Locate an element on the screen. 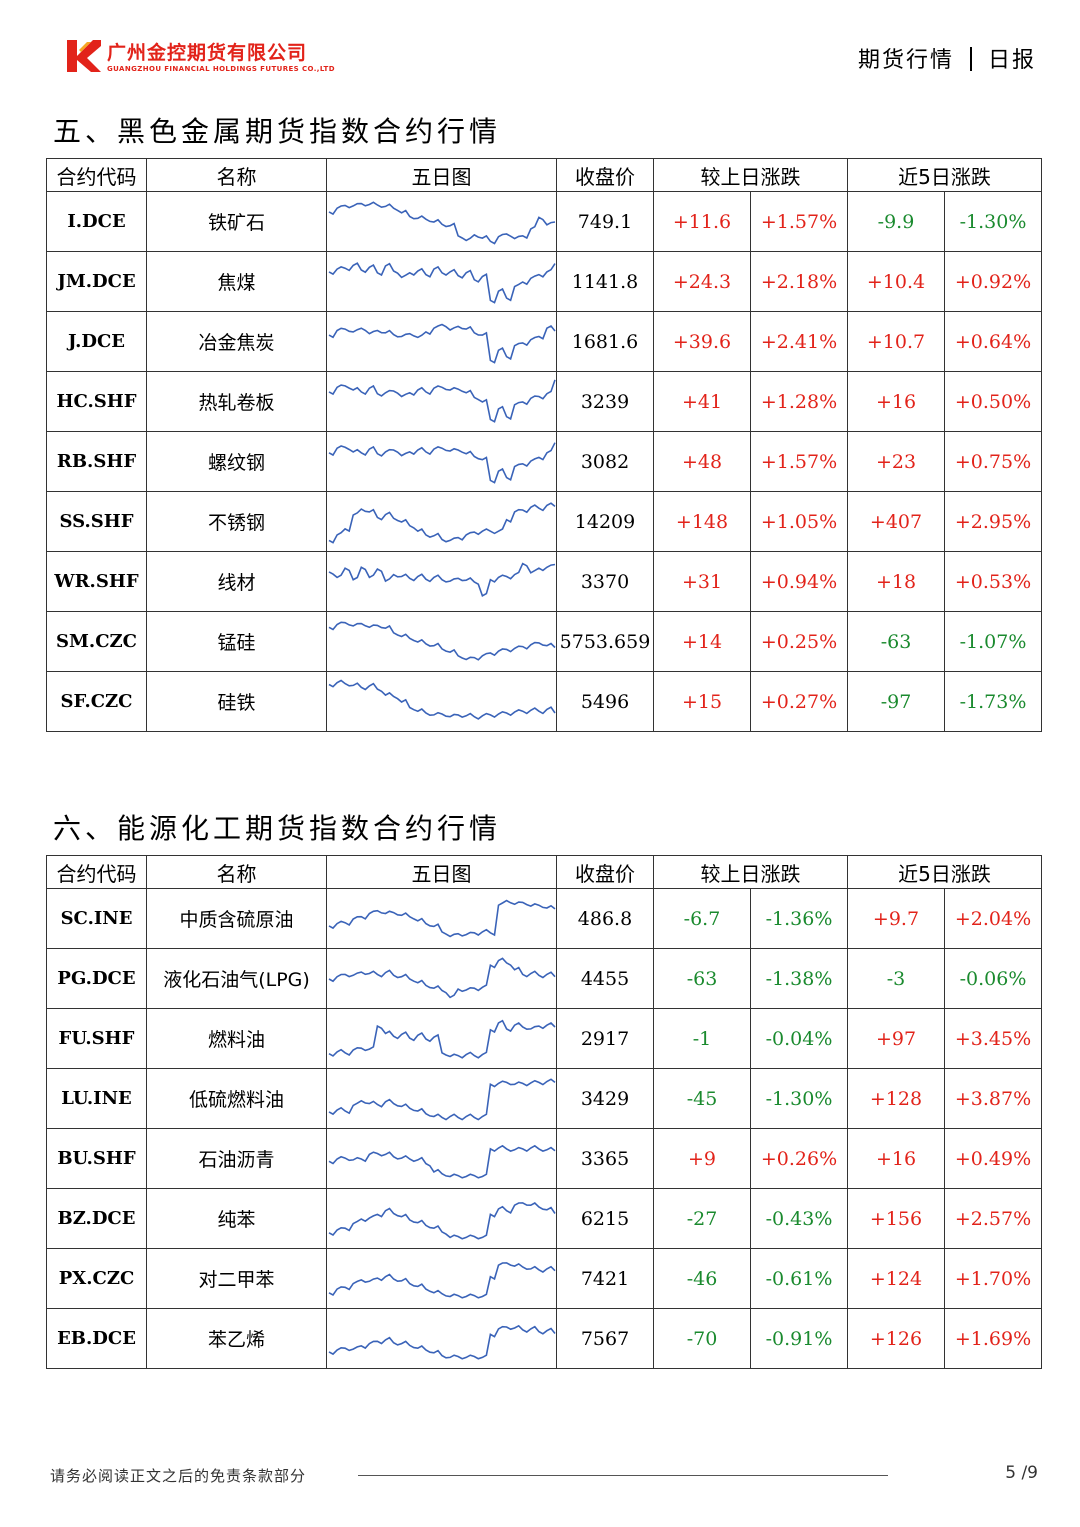 This screenshot has height=1527, width=1080. contract-name: 热轧卷板 is located at coordinates (236, 401).